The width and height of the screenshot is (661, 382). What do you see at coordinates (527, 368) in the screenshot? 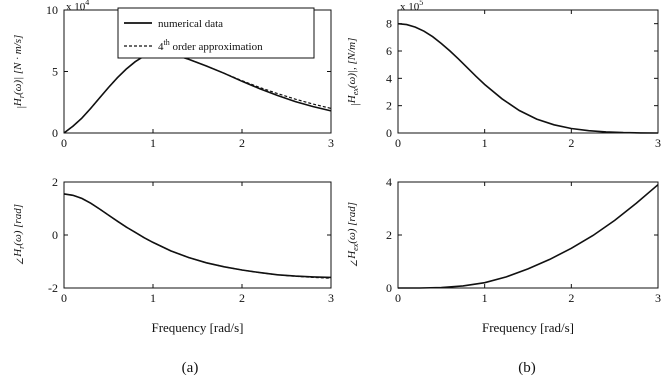
I see `caption-b: (b)` at bounding box center [527, 368].